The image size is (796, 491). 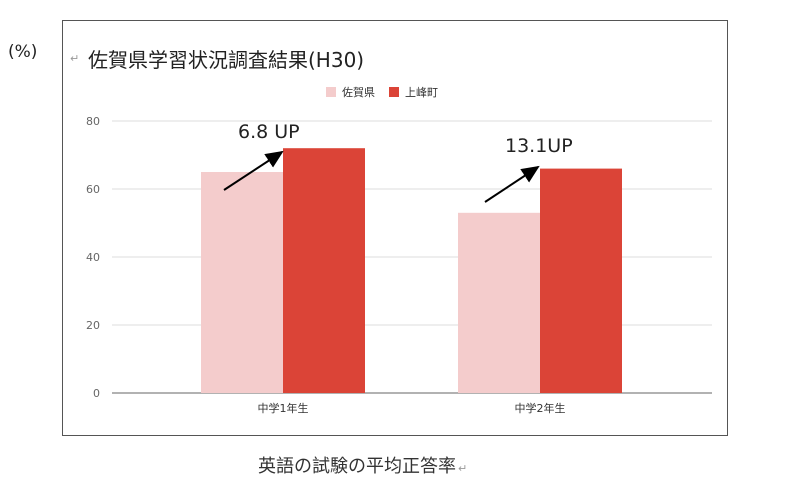 What do you see at coordinates (96, 393) in the screenshot?
I see `y-tick-label: 0` at bounding box center [96, 393].